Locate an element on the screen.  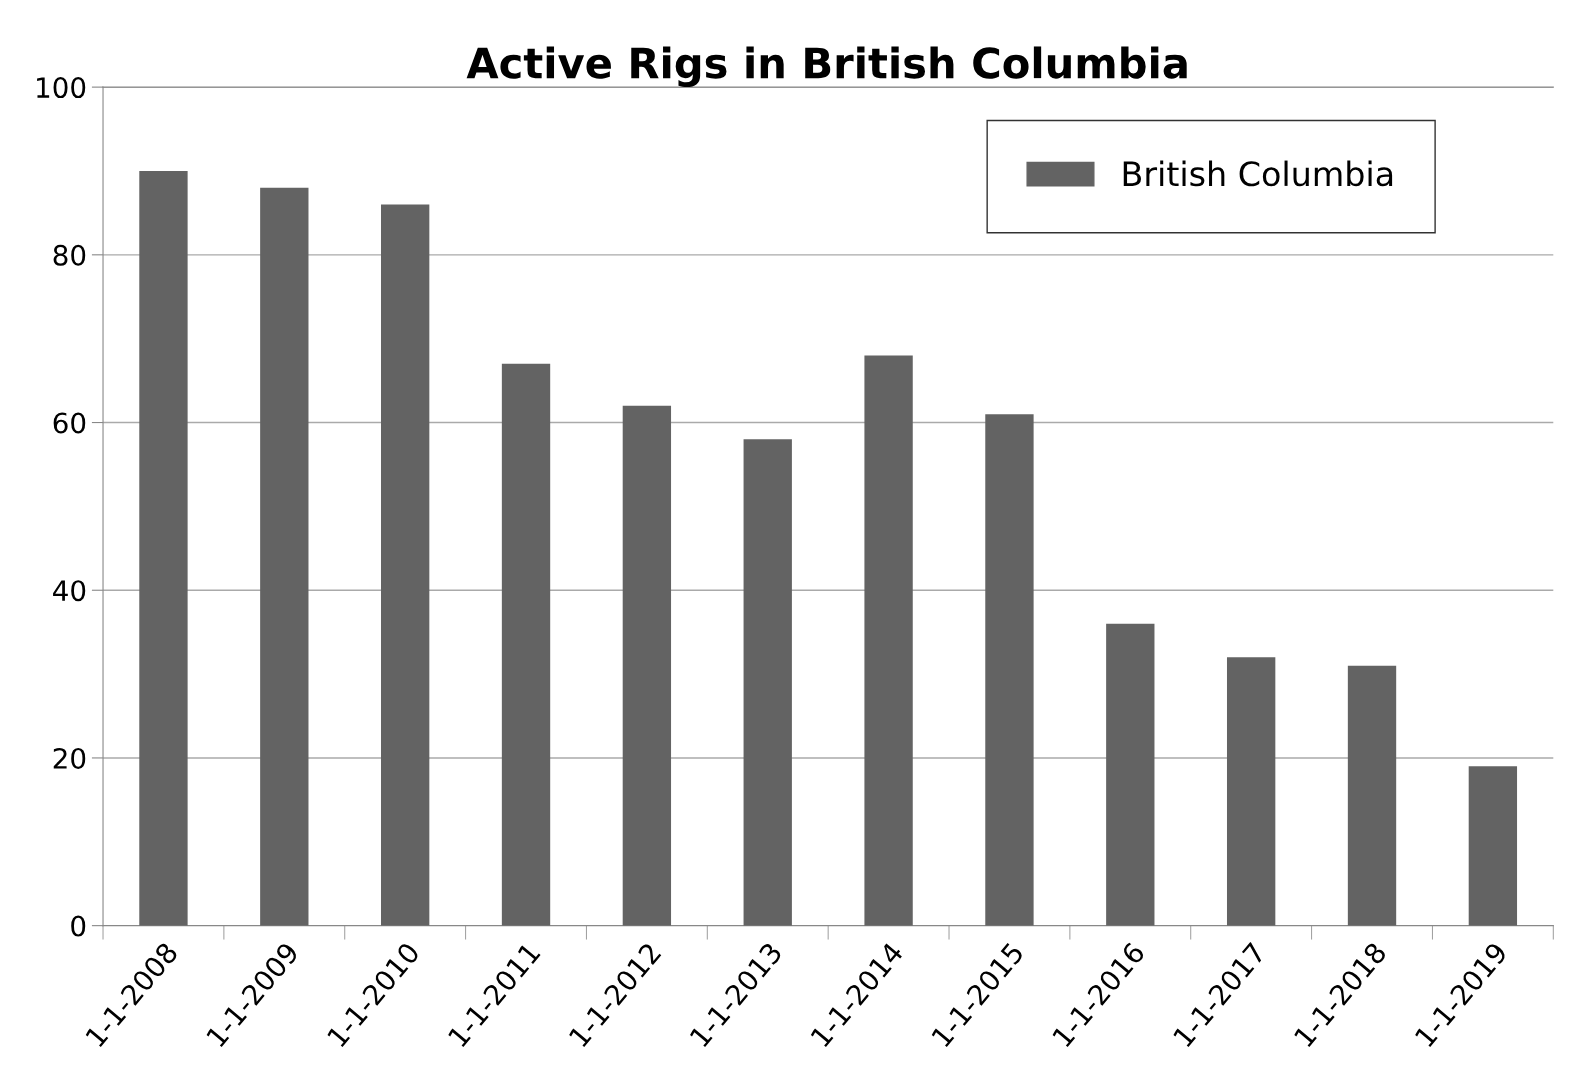
y-tick-label: 40 is located at coordinates (69, 591).